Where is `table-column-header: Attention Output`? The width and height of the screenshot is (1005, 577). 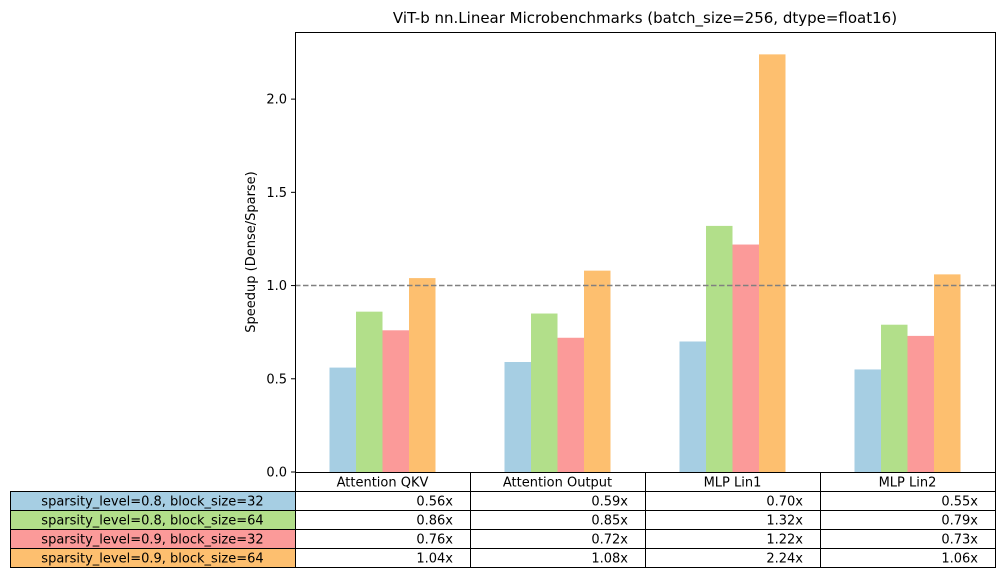
table-column-header: Attention Output is located at coordinates (557, 483).